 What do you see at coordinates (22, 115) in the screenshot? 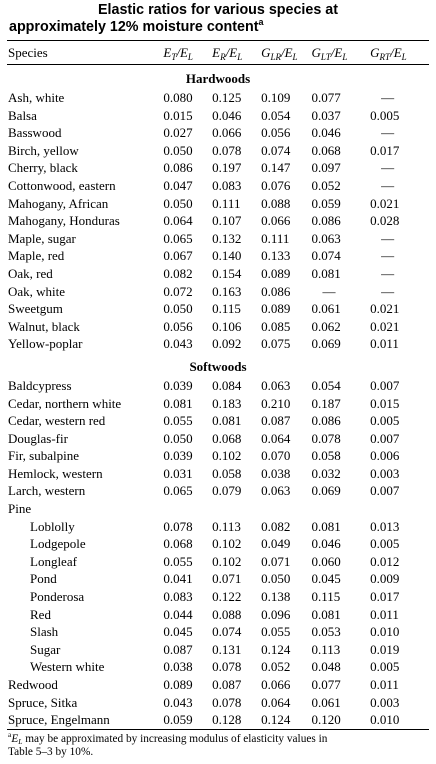
I see `species-cell: Balsa` at bounding box center [22, 115].